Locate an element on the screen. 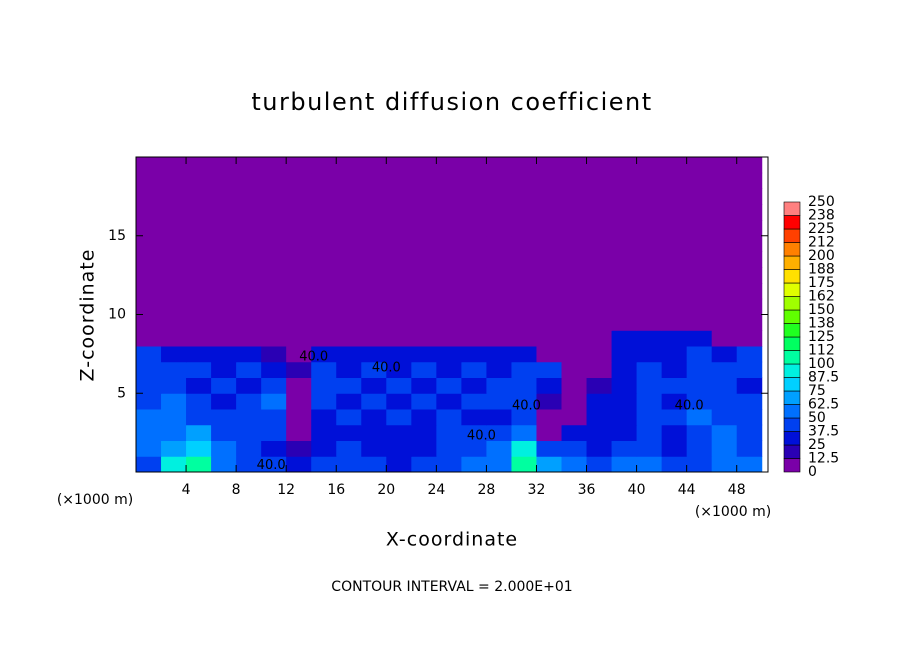  y-axis-label: Z-coordinate is located at coordinates (88, 315).